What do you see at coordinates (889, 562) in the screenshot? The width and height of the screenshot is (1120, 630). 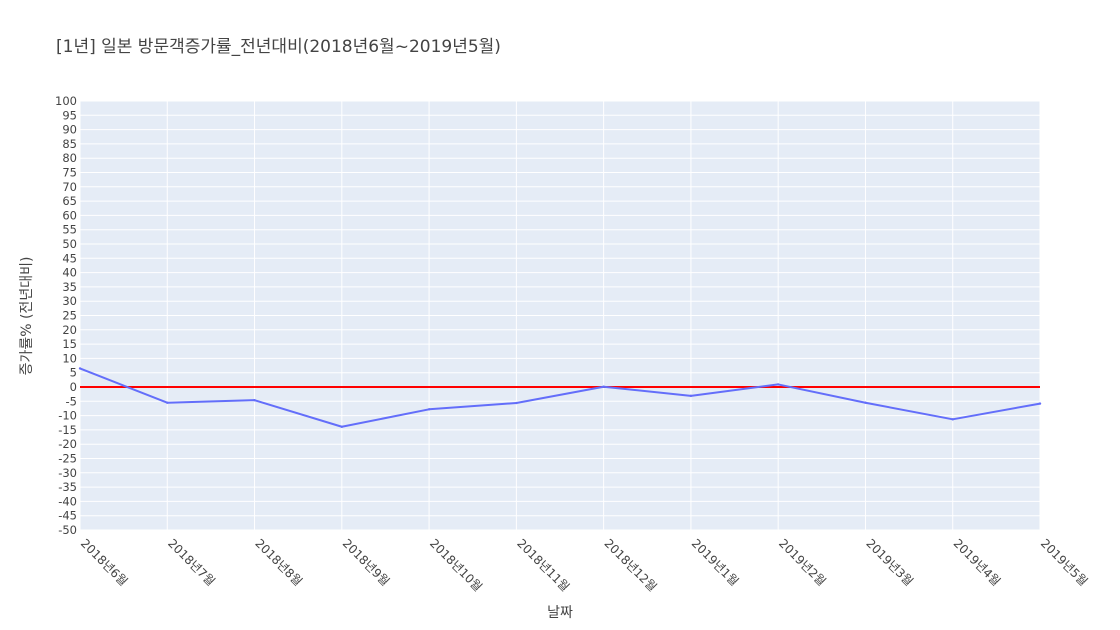 I see `x-tick-label: 2019년3월` at bounding box center [889, 562].